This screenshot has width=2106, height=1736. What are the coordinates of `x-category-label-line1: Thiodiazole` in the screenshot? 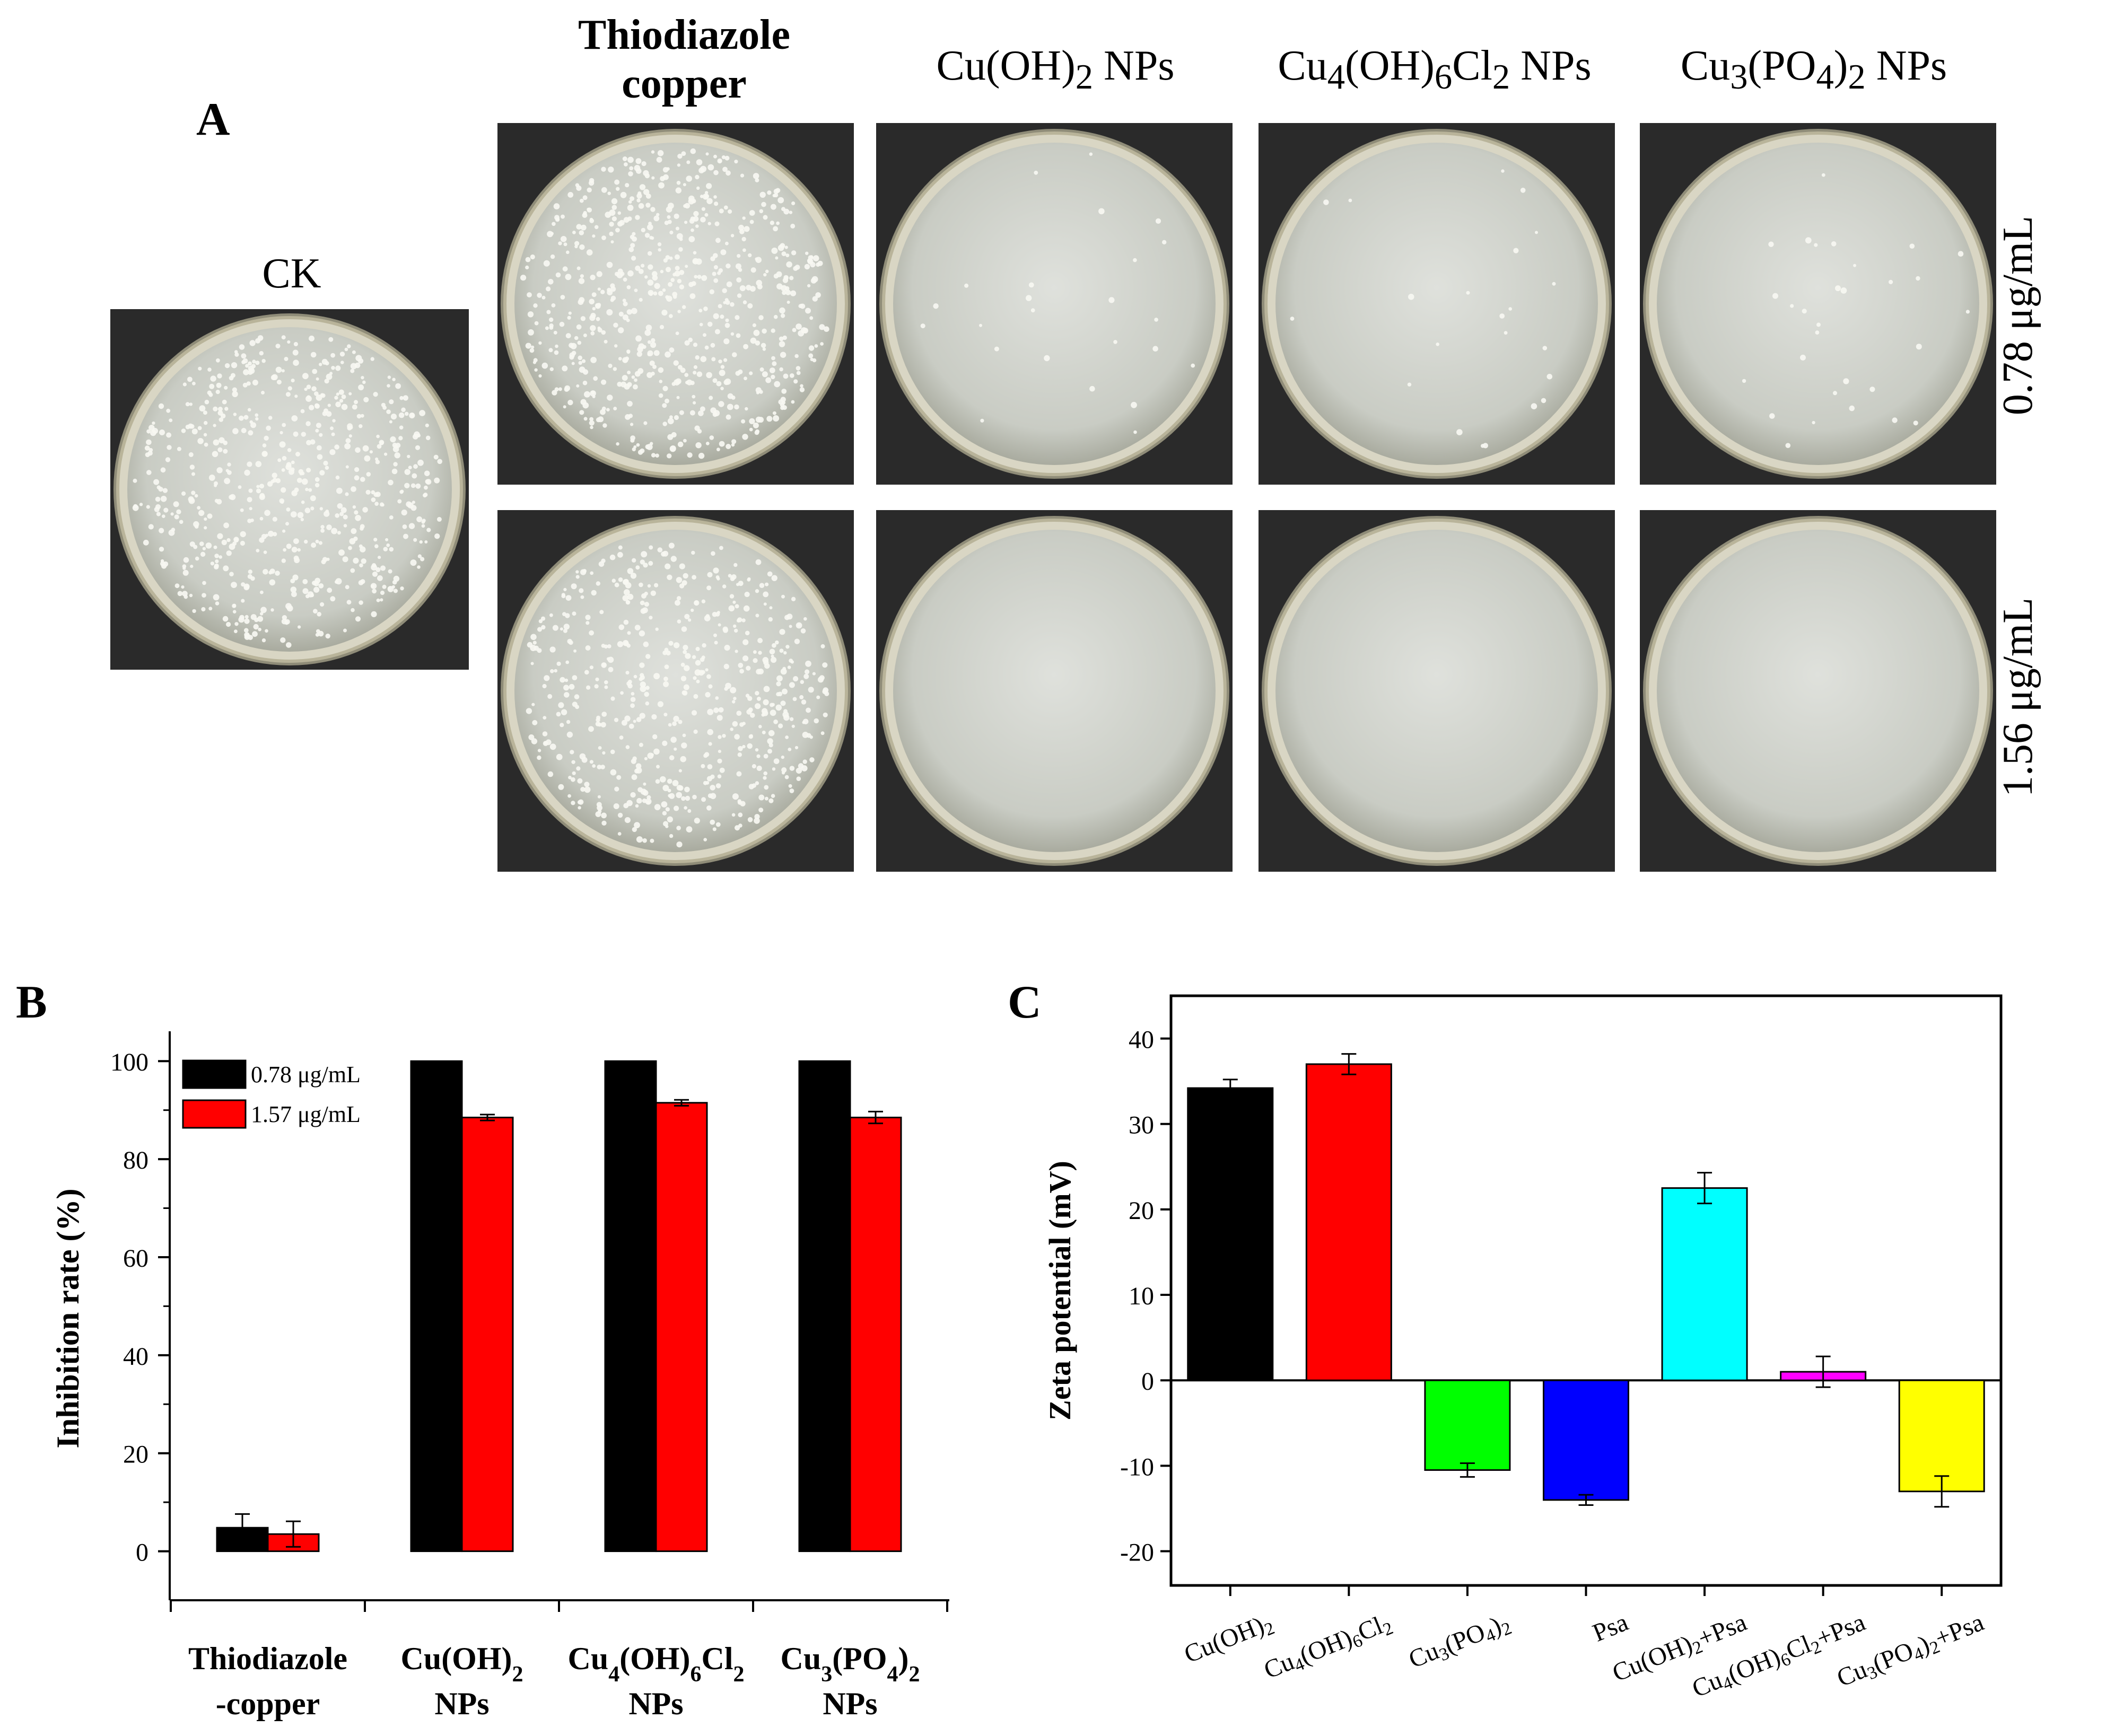 It's located at (267, 1658).